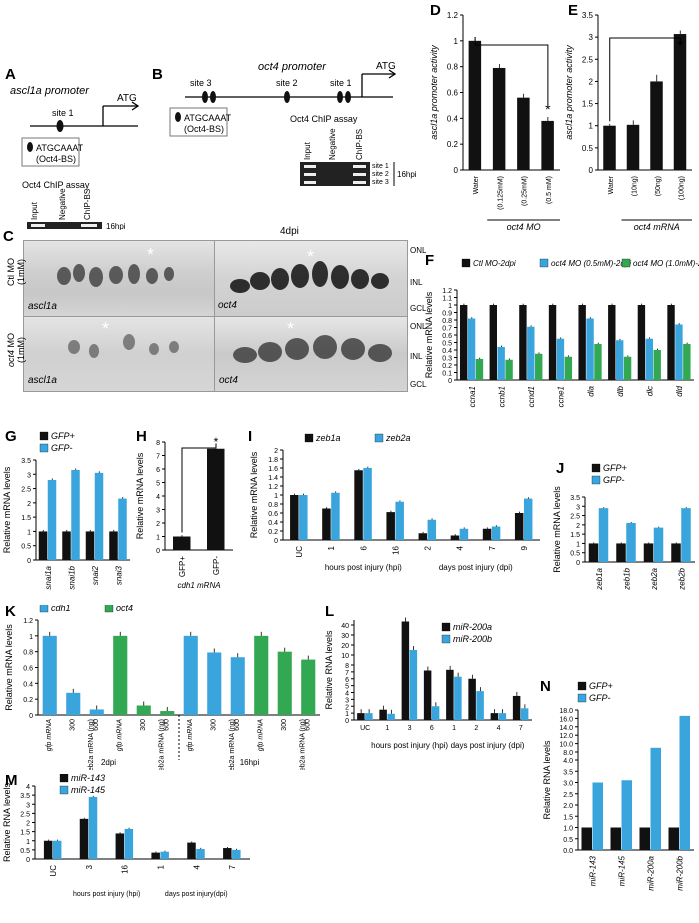  I want to click on lane-input-a: Input, so click(34, 210).